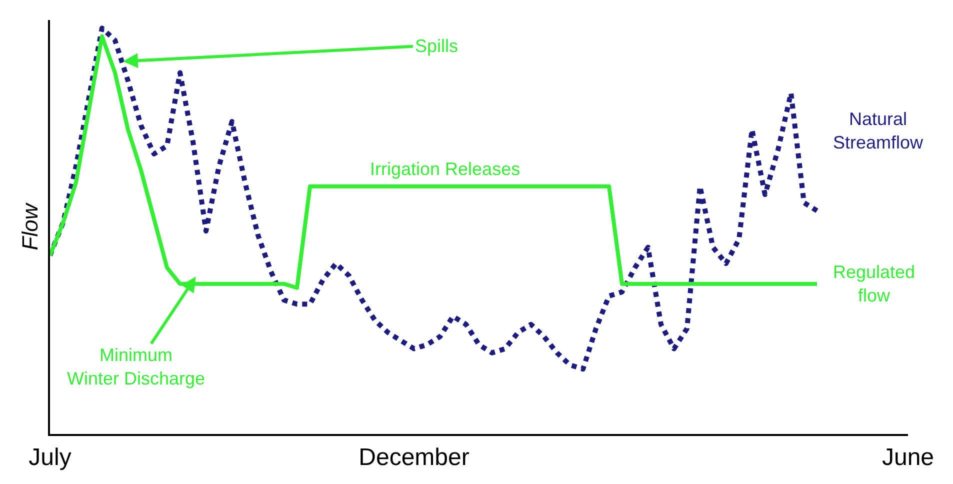 This screenshot has width=953, height=484. What do you see at coordinates (414, 457) in the screenshot?
I see `x-tick-label: December` at bounding box center [414, 457].